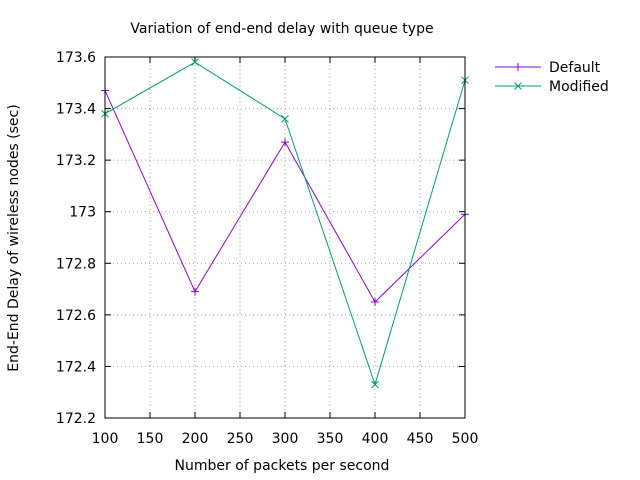  Describe the element at coordinates (579, 87) in the screenshot. I see `legend-label-modified: Modified` at that location.